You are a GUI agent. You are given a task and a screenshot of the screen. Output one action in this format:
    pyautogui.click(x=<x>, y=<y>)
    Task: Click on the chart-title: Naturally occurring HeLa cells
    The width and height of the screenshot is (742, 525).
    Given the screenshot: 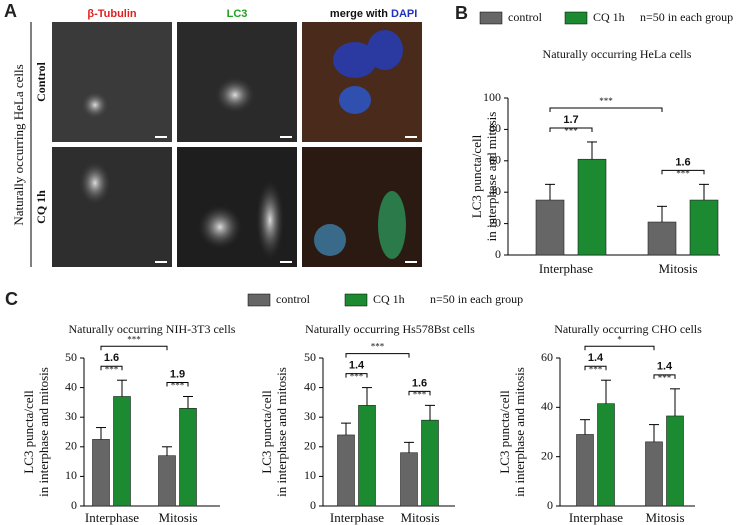 What is the action you would take?
    pyautogui.click(x=617, y=54)
    